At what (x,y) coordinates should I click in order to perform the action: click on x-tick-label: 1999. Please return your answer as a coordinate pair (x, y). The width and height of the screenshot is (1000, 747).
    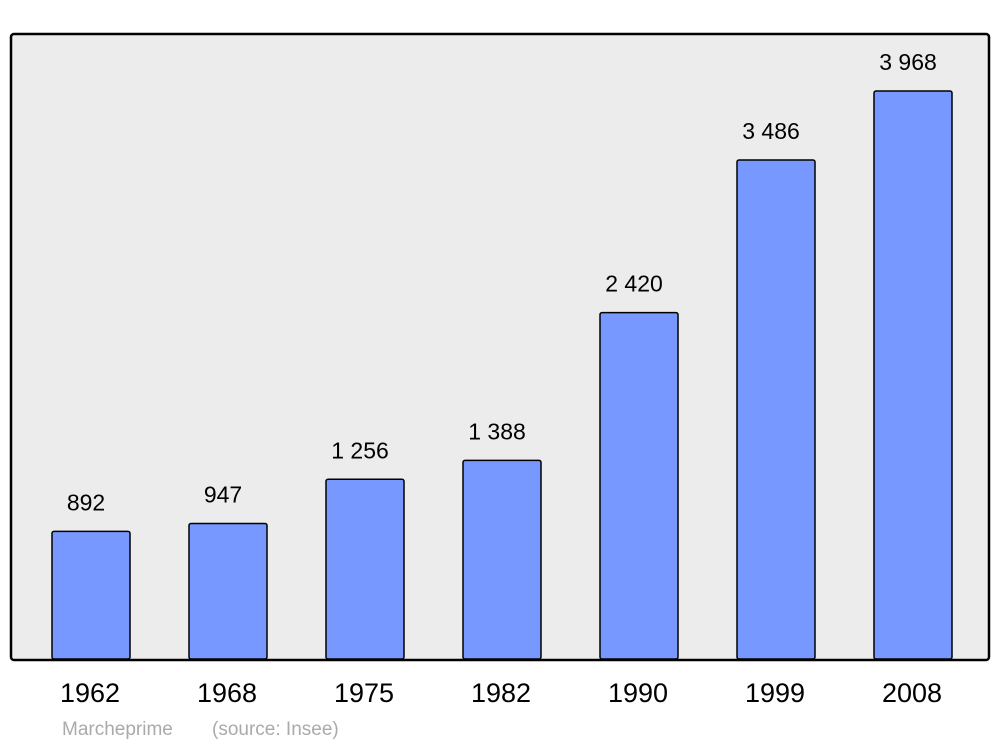
    Looking at the image, I should click on (775, 693).